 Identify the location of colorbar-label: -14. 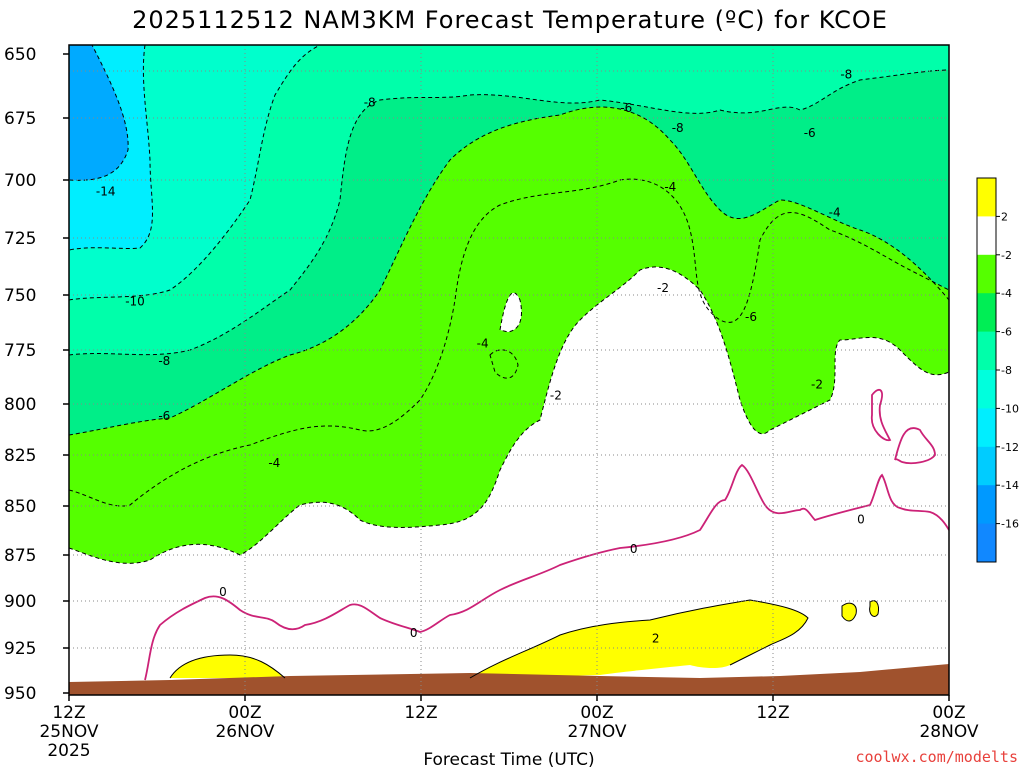
(1010, 485).